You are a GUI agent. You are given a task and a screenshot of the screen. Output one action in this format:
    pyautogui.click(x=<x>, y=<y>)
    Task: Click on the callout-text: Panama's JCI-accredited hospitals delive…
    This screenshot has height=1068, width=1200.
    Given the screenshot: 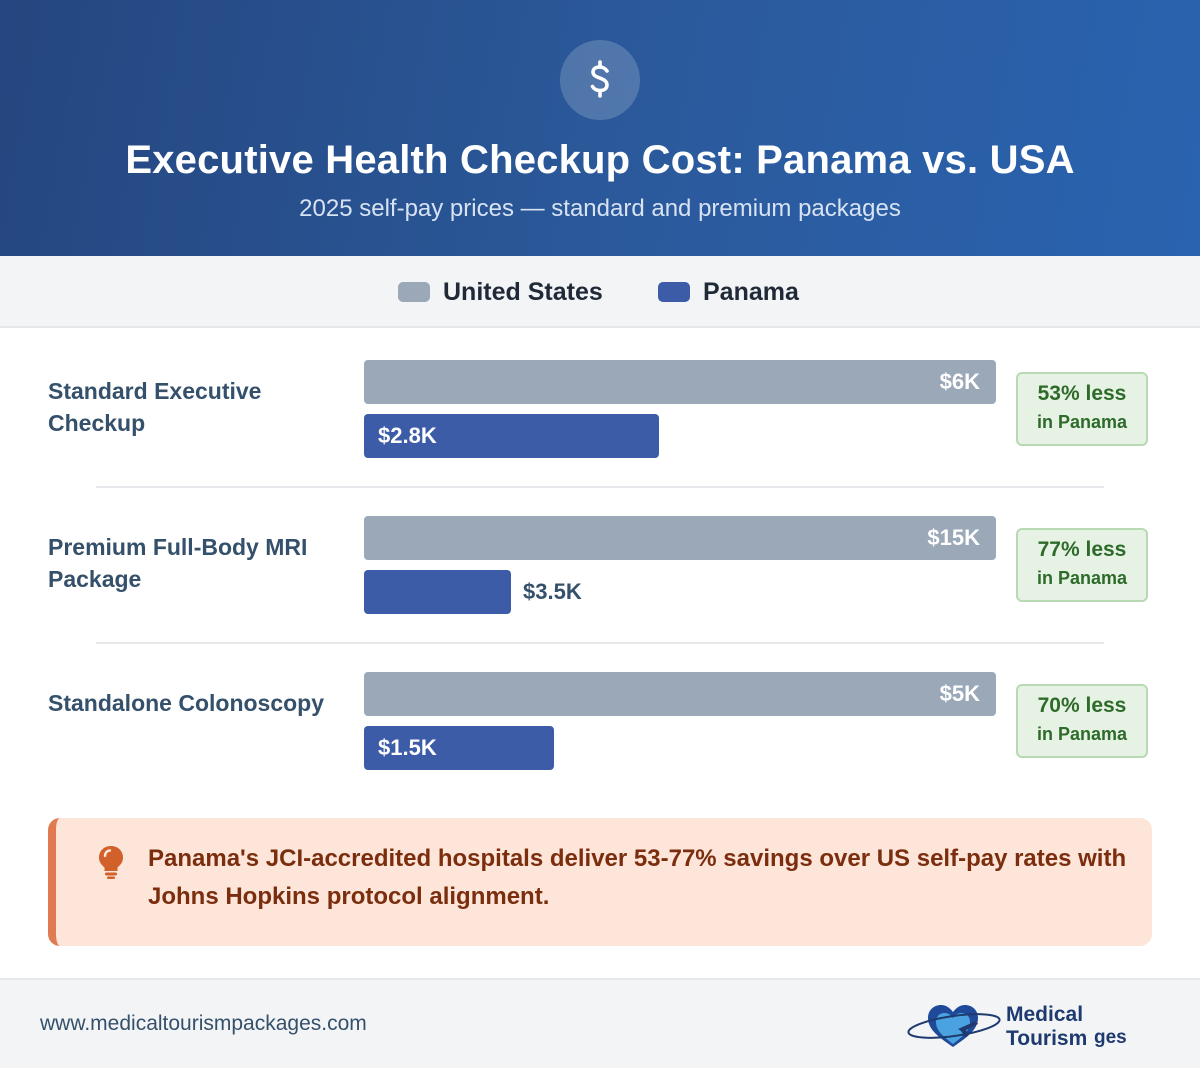 What is the action you would take?
    pyautogui.click(x=637, y=877)
    